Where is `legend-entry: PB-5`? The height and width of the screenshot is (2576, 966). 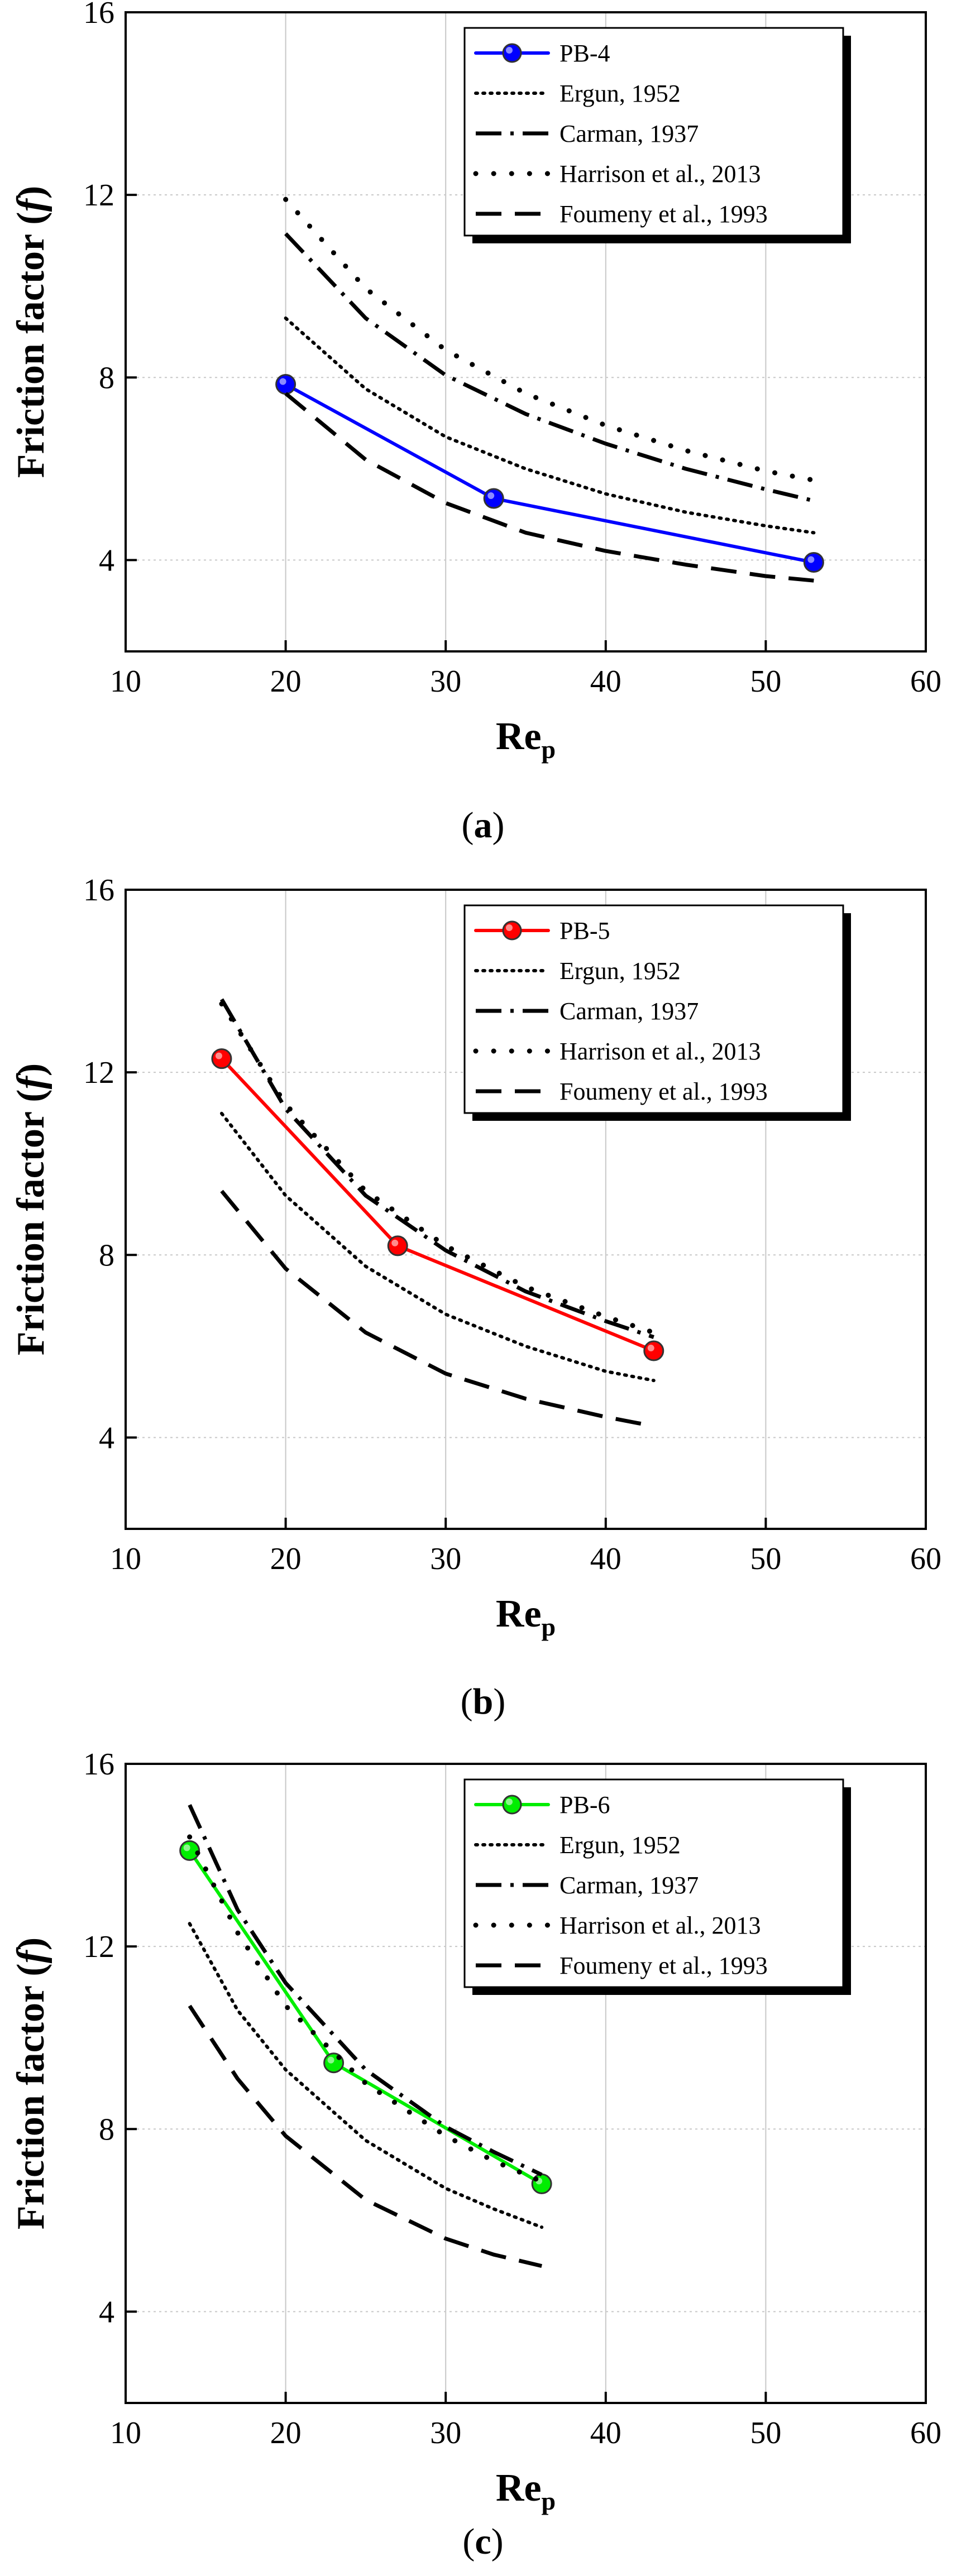 legend-entry: PB-5 is located at coordinates (585, 930).